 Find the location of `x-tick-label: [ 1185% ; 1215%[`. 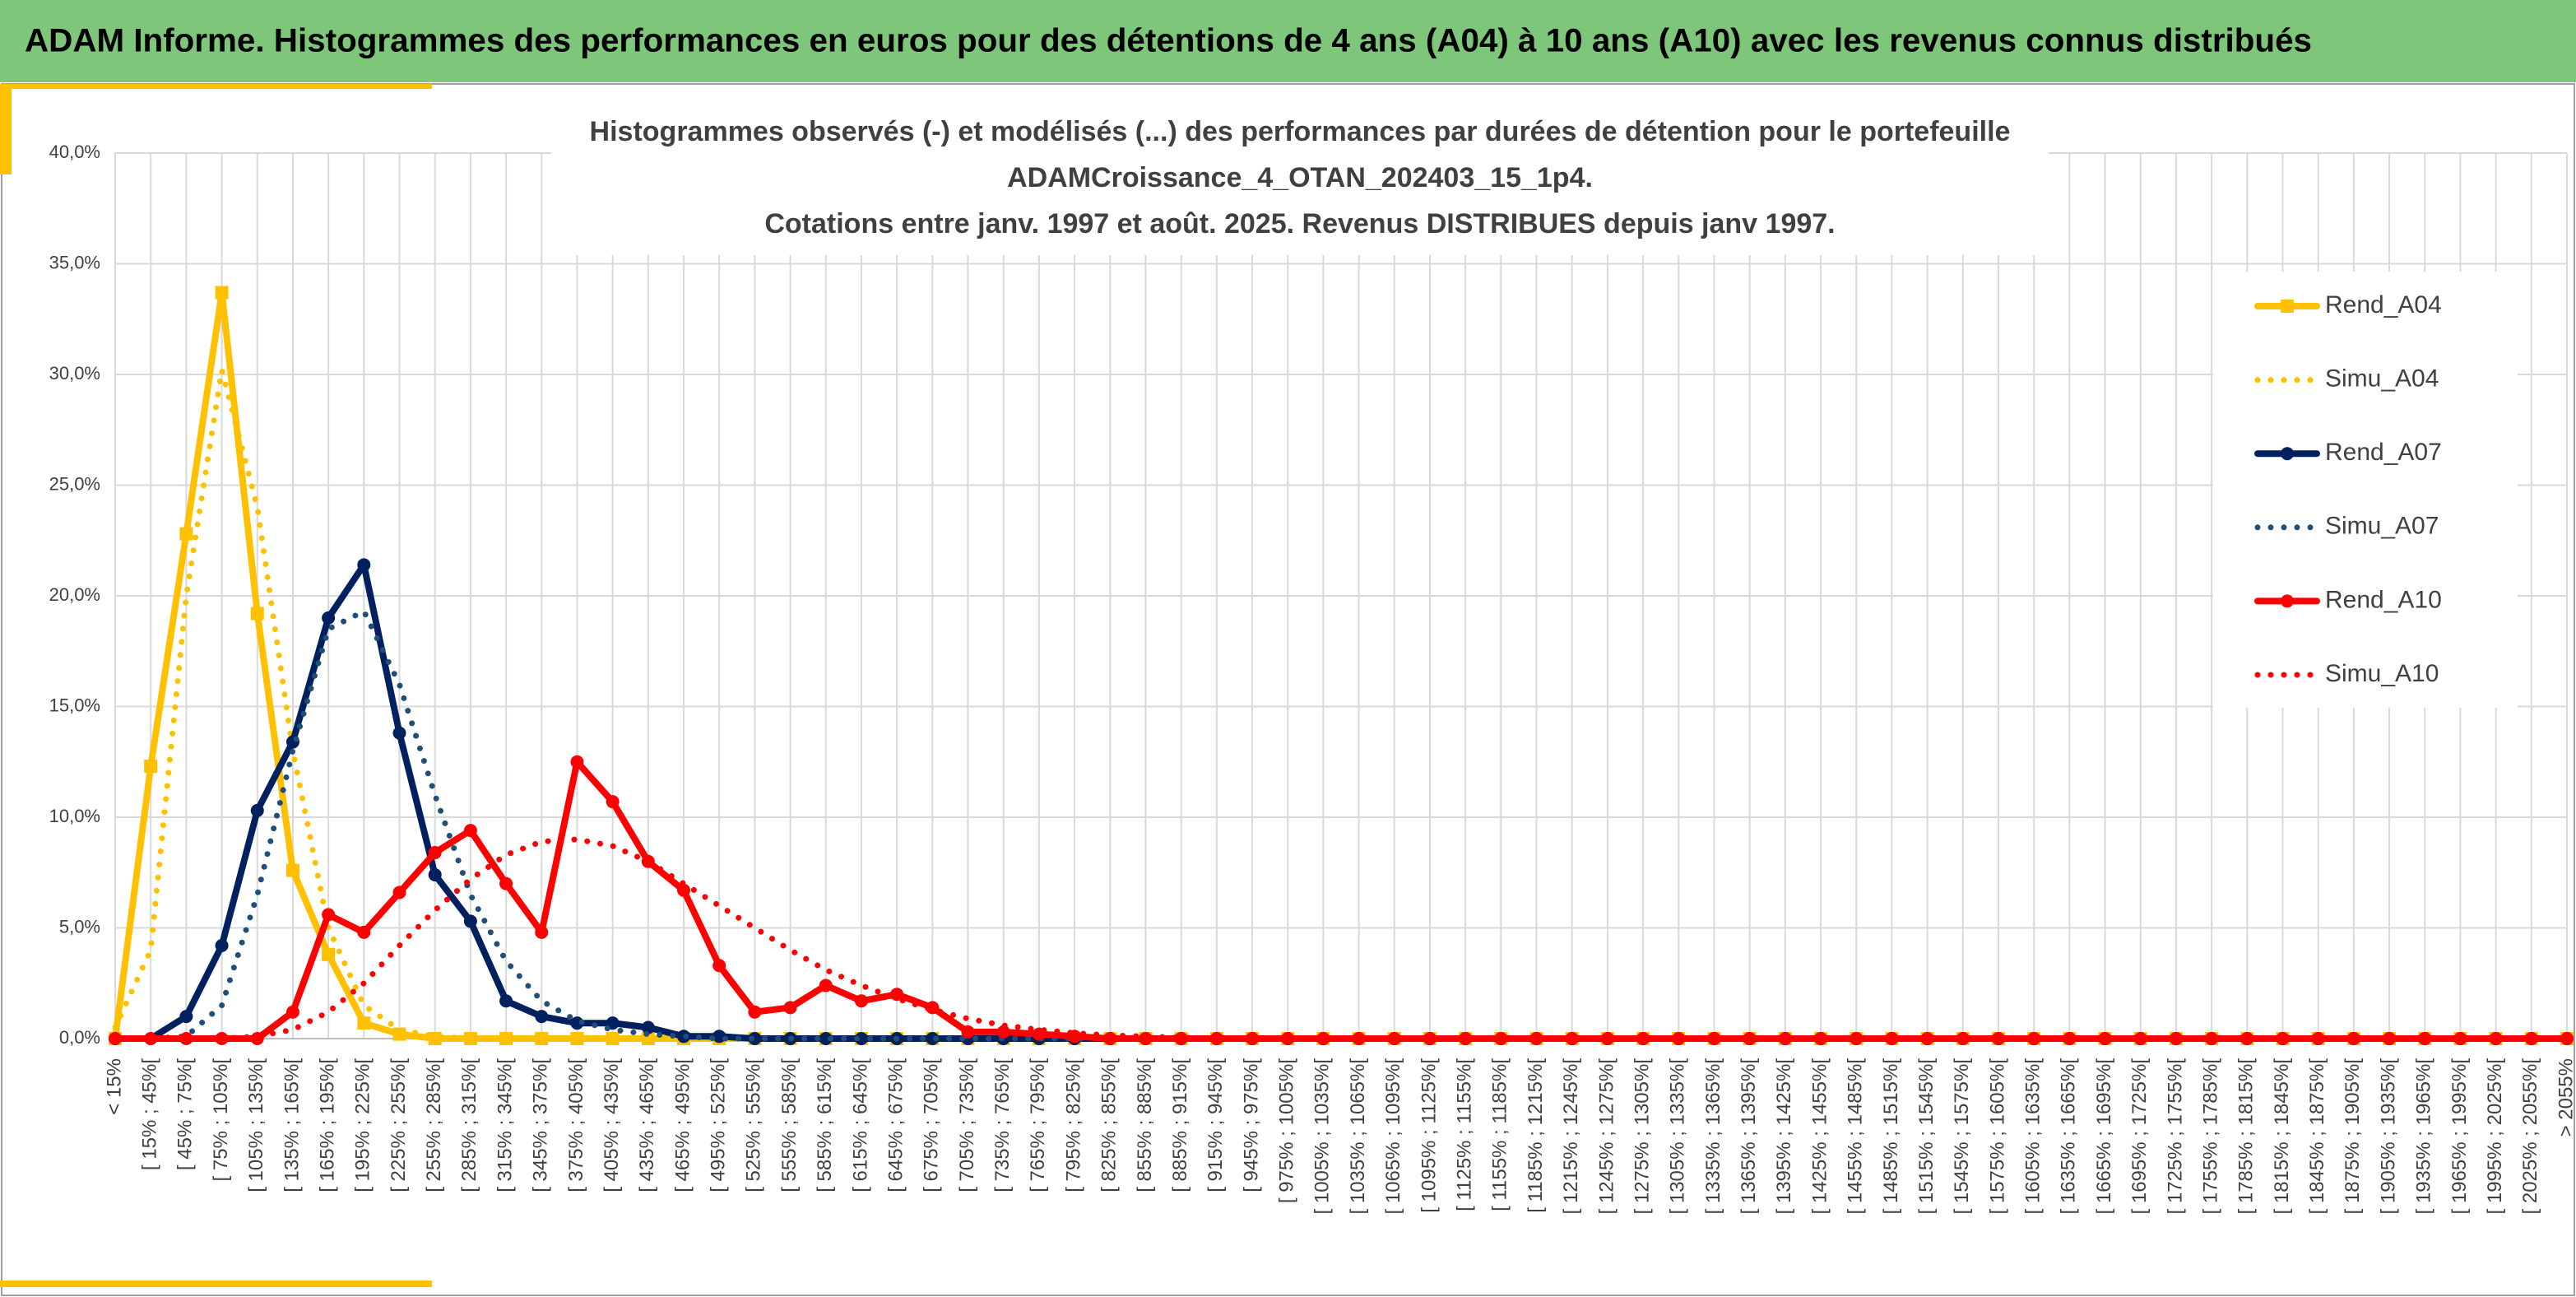

x-tick-label: [ 1185% ; 1215%[ is located at coordinates (1536, 1136).